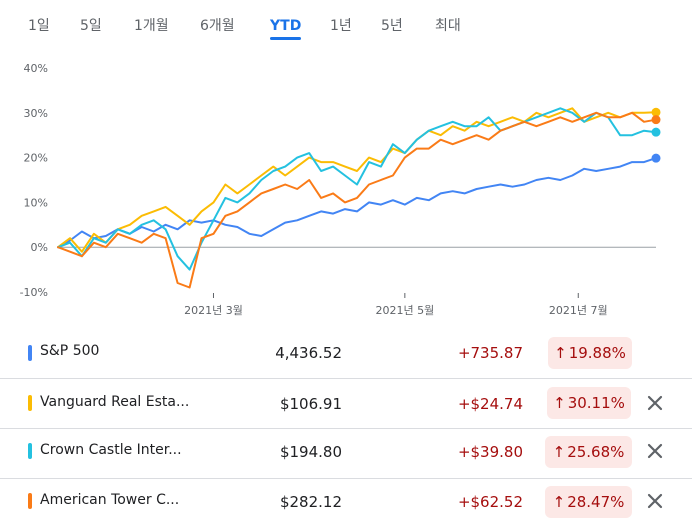 This screenshot has width=692, height=532. What do you see at coordinates (151, 26) in the screenshot?
I see `tab-1m: 1개월` at bounding box center [151, 26].